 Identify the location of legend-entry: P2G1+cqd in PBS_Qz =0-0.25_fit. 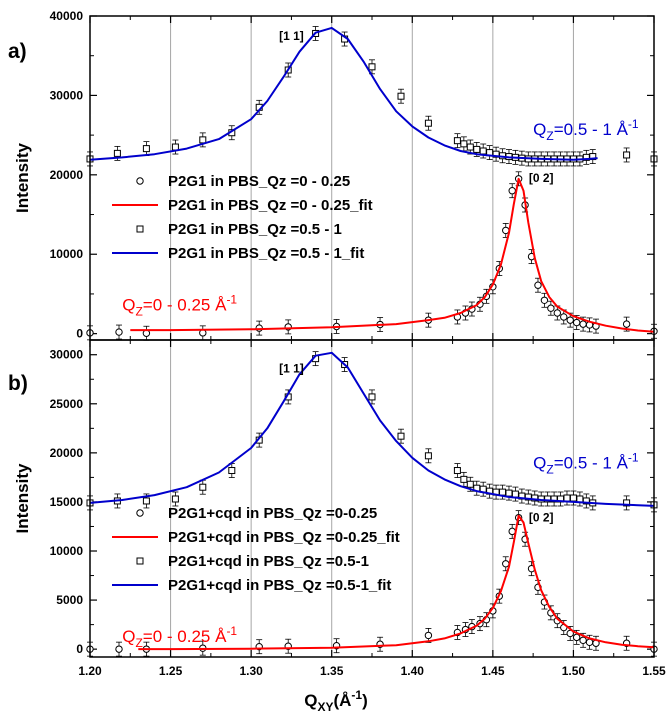
(284, 537).